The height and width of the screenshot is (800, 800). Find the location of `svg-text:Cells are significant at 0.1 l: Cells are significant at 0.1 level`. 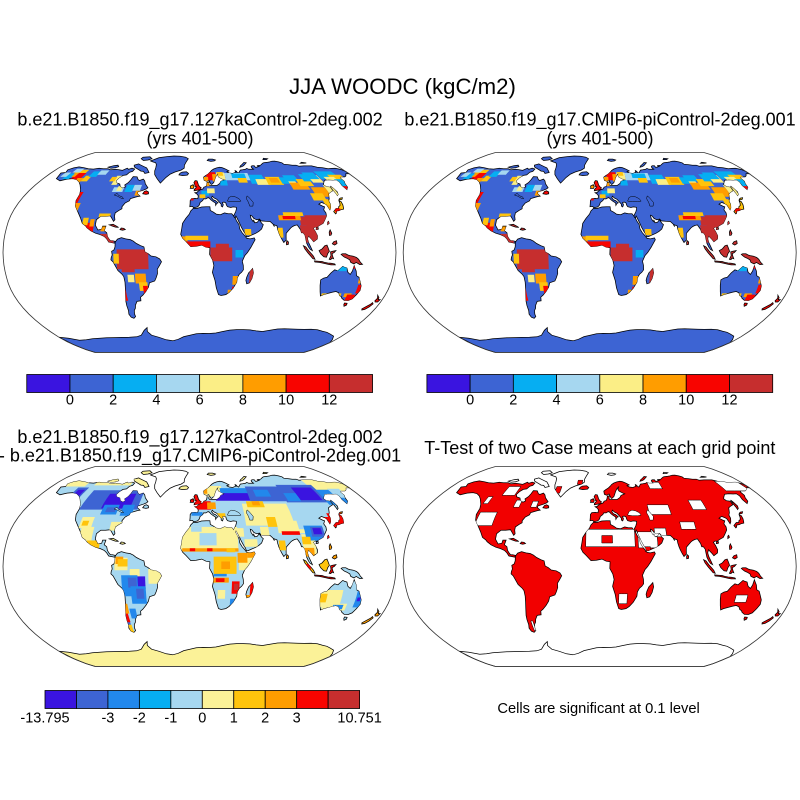

svg-text:Cells are significant at 0.1 l: Cells are significant at 0.1 level is located at coordinates (598, 709).